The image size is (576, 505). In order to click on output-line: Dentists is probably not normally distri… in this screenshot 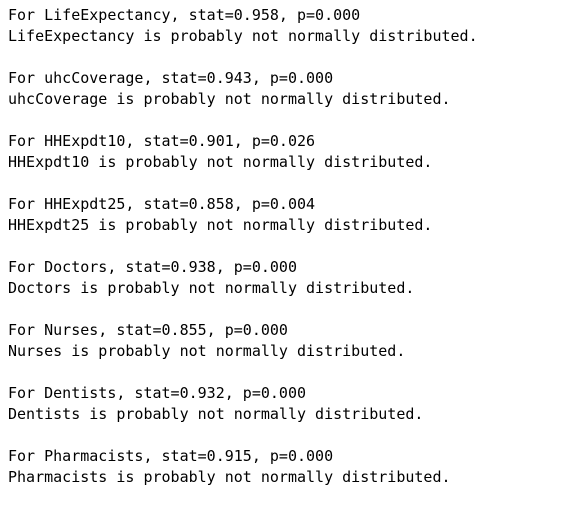, I will do `click(216, 414)`.